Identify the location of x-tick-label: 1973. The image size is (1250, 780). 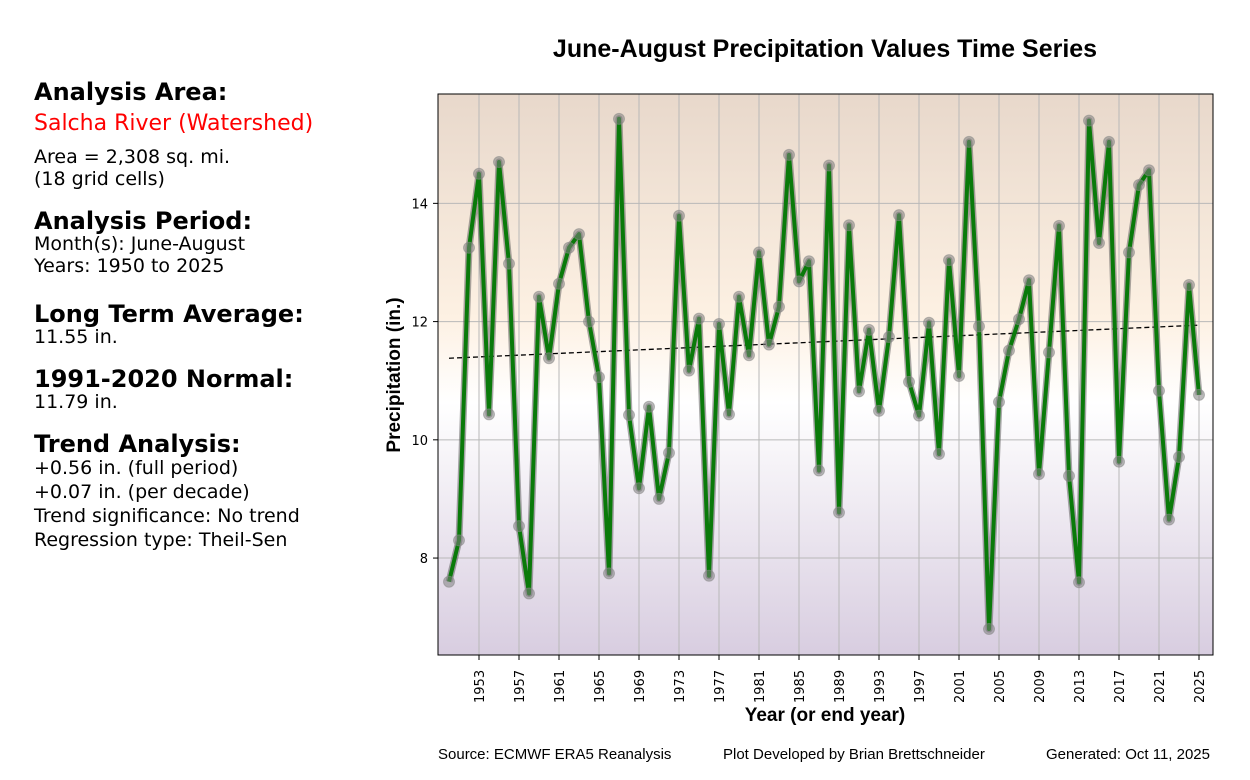
(680, 686).